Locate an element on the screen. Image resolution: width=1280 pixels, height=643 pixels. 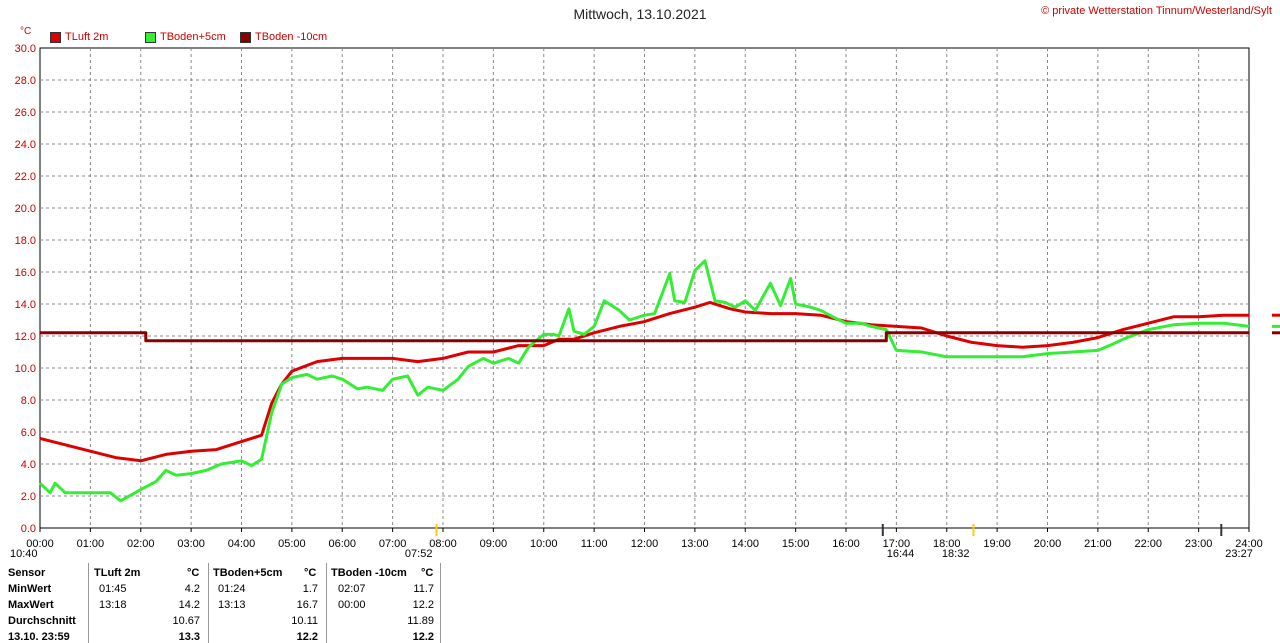
stats-time: 01:45 is located at coordinates (113, 589).